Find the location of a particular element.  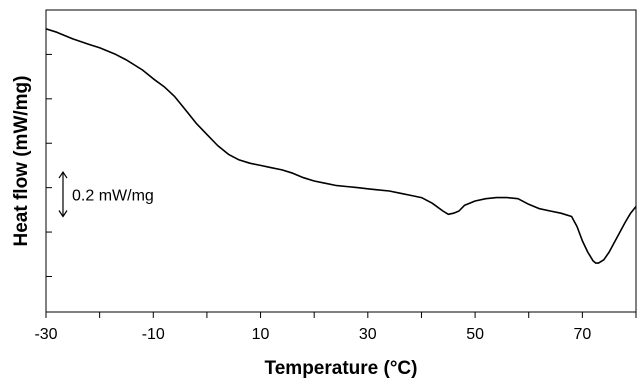

x-axis-title: Temperature (°C) is located at coordinates (341, 368).